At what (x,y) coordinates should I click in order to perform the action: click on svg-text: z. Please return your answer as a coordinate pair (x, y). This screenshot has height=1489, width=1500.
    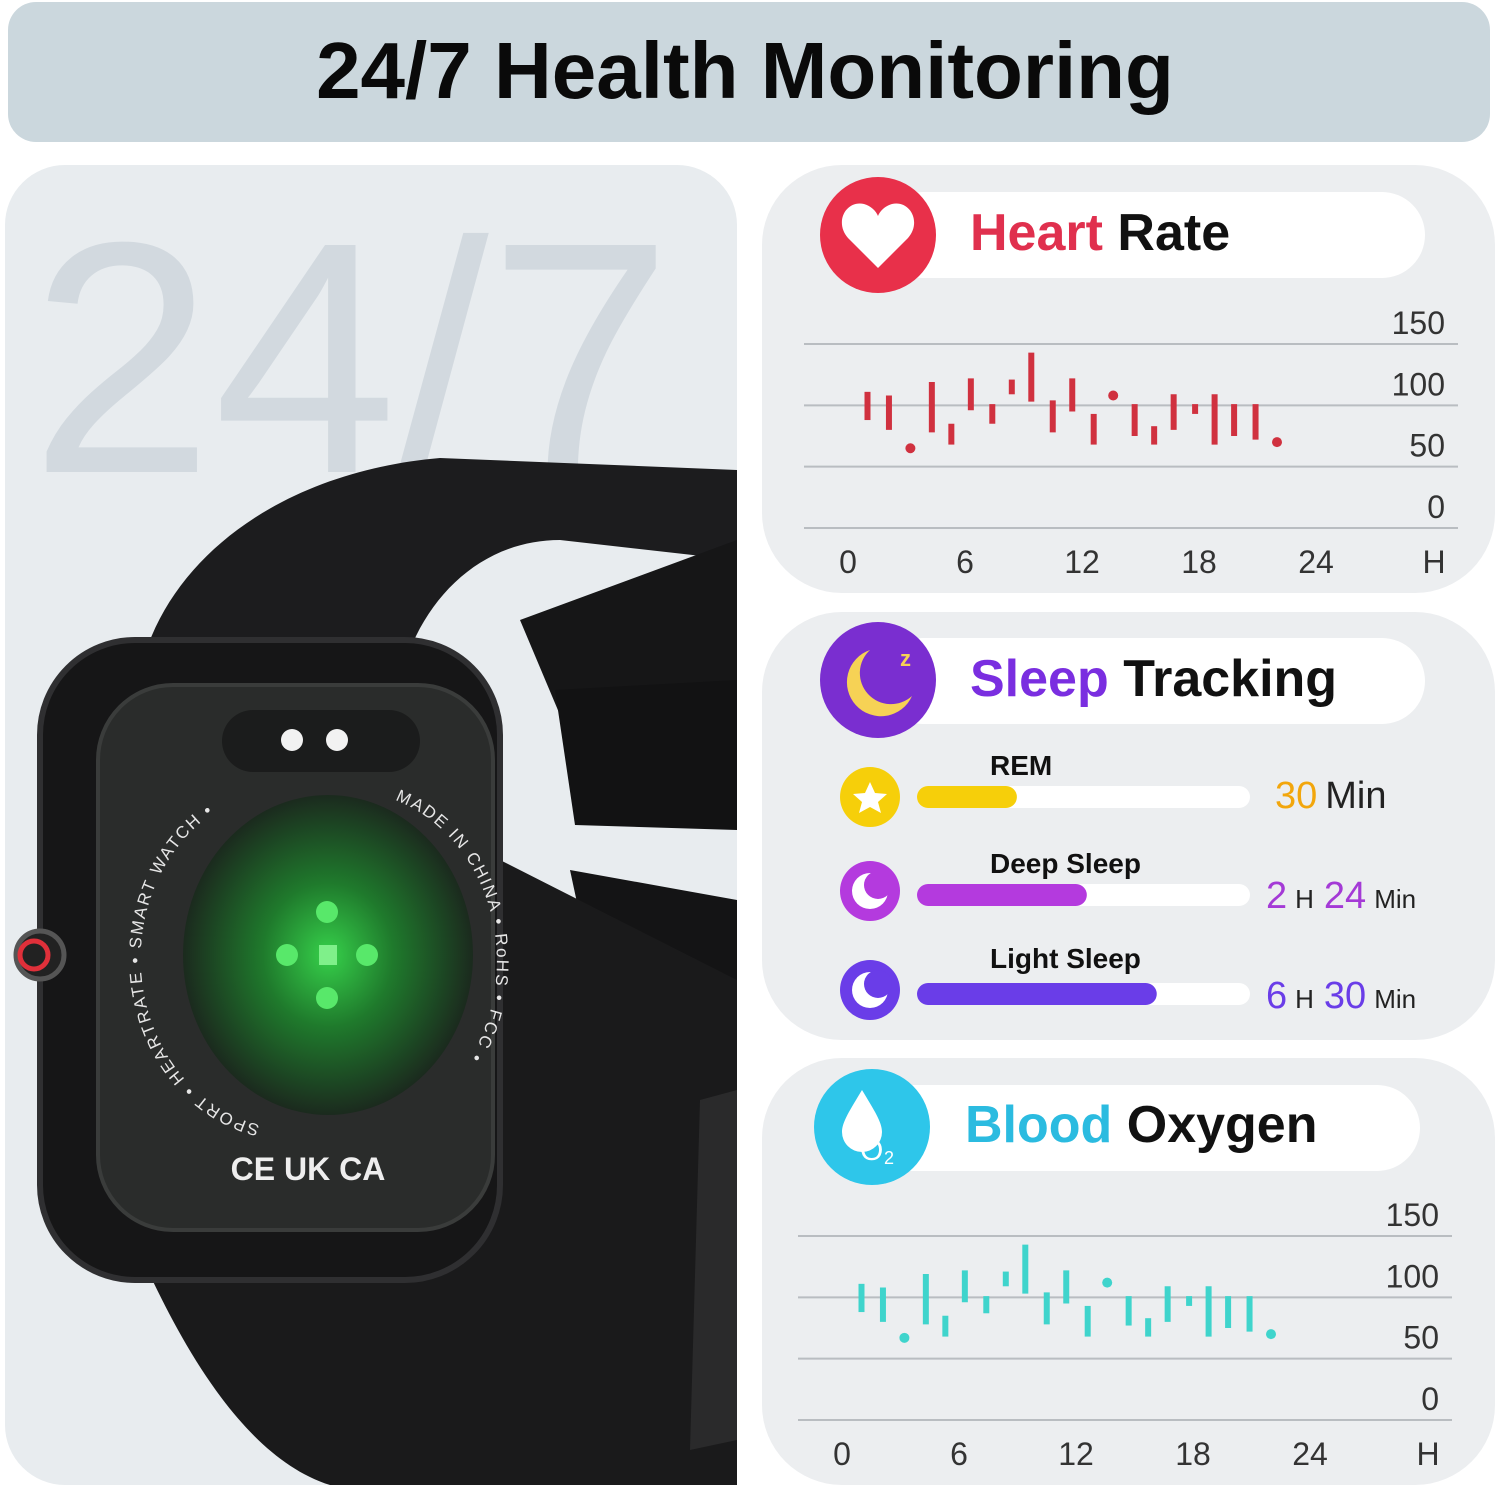
    Looking at the image, I should click on (905, 658).